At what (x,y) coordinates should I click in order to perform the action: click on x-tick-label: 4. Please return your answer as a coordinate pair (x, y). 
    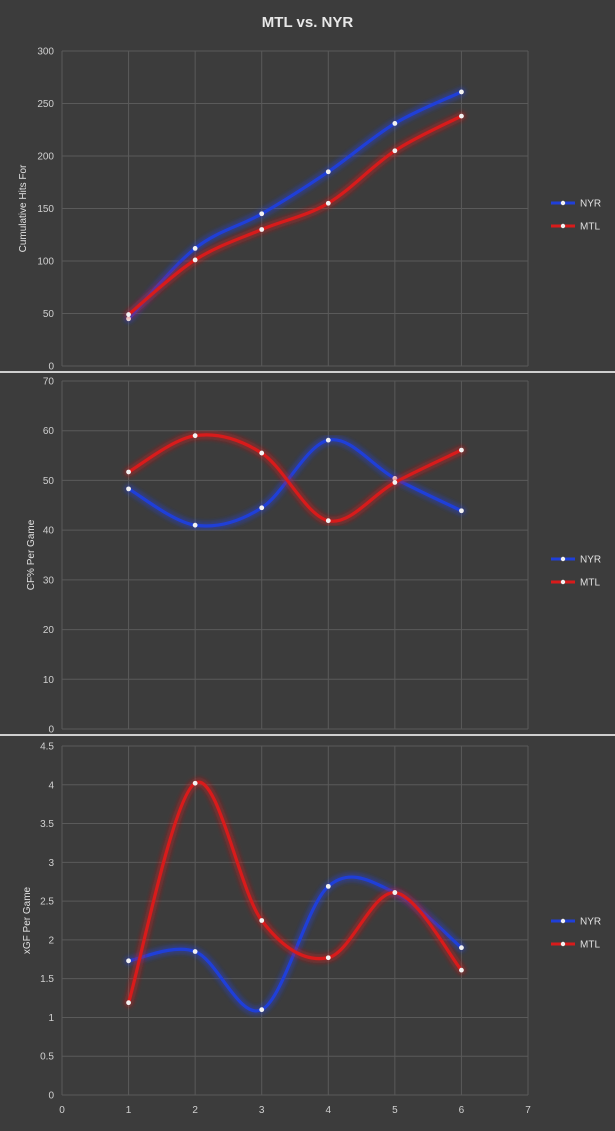
    Looking at the image, I should click on (329, 1110).